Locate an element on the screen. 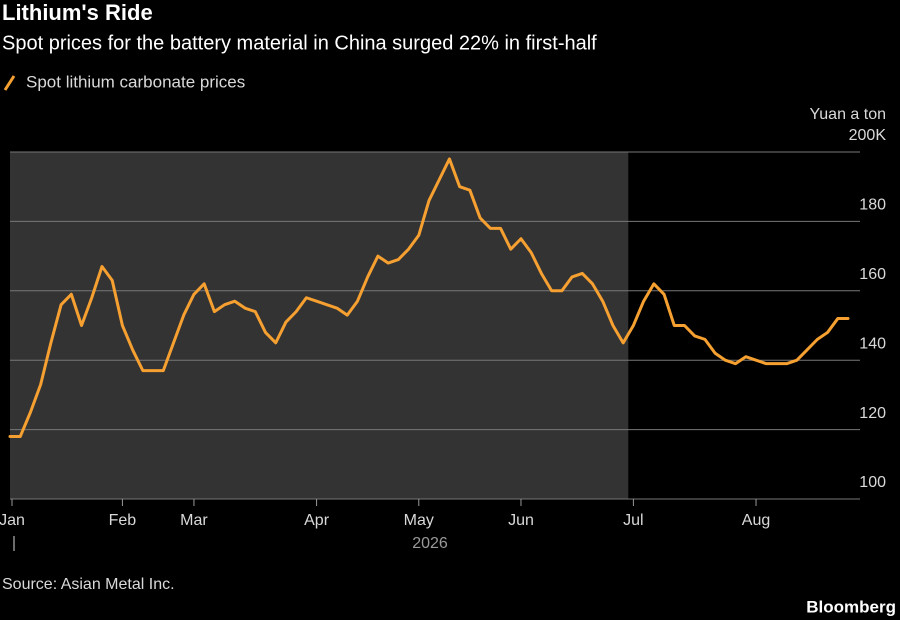 The image size is (900, 620). y-tick-label: 140 is located at coordinates (872, 343).